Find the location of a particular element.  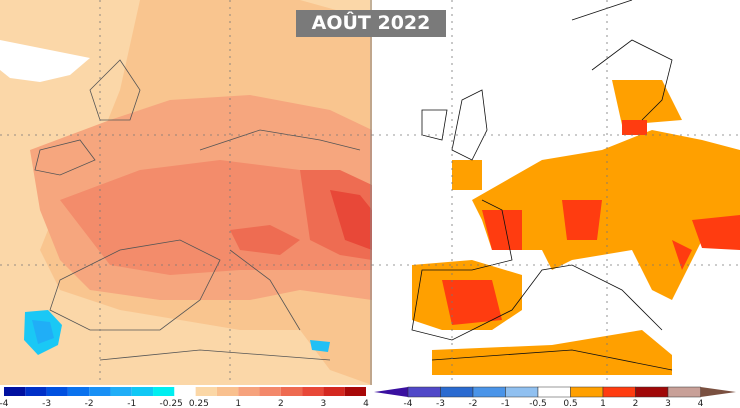

map-title: AOÛT 2022 is located at coordinates (371, 23).